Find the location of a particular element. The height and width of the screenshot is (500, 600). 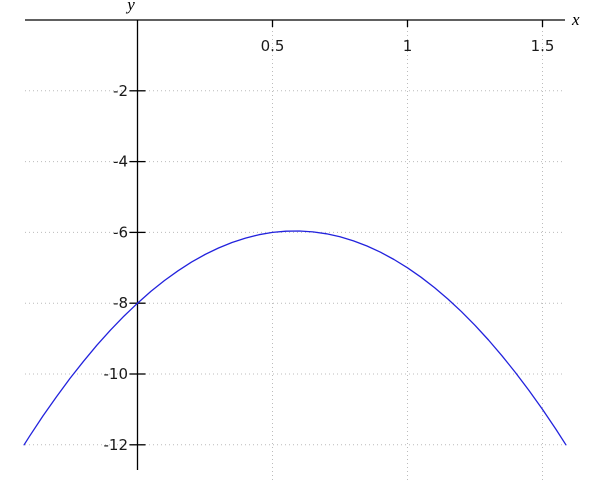

x-tick-label: 1.5 is located at coordinates (543, 46).